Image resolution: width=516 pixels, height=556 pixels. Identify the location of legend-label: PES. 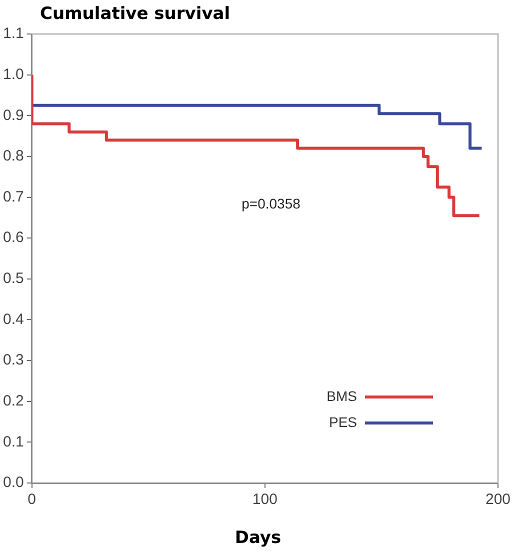
(342, 422).